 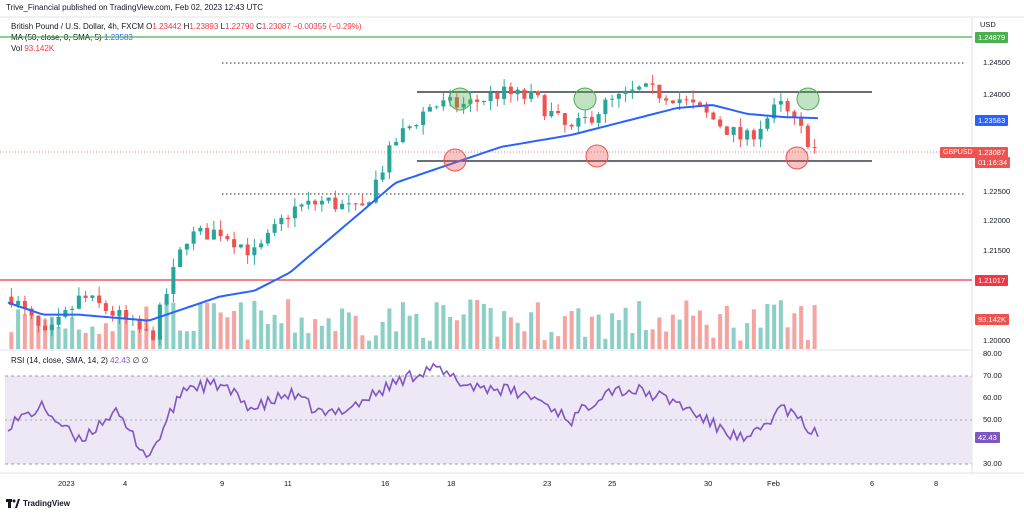 I want to click on rsi-line, so click(x=413, y=410).